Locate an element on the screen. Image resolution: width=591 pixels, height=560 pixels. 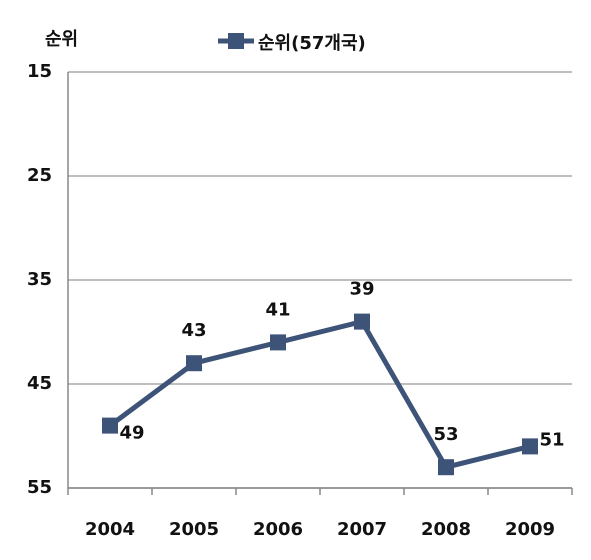
legend-marker is located at coordinates (236, 41).